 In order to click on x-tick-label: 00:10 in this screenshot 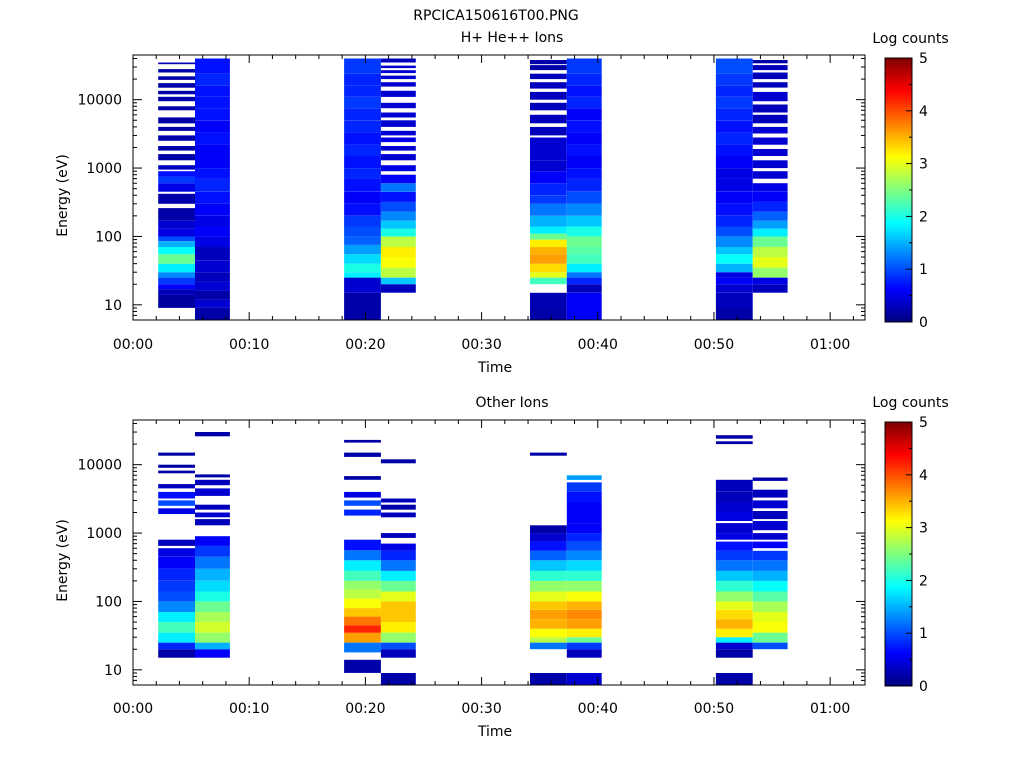, I will do `click(249, 709)`.